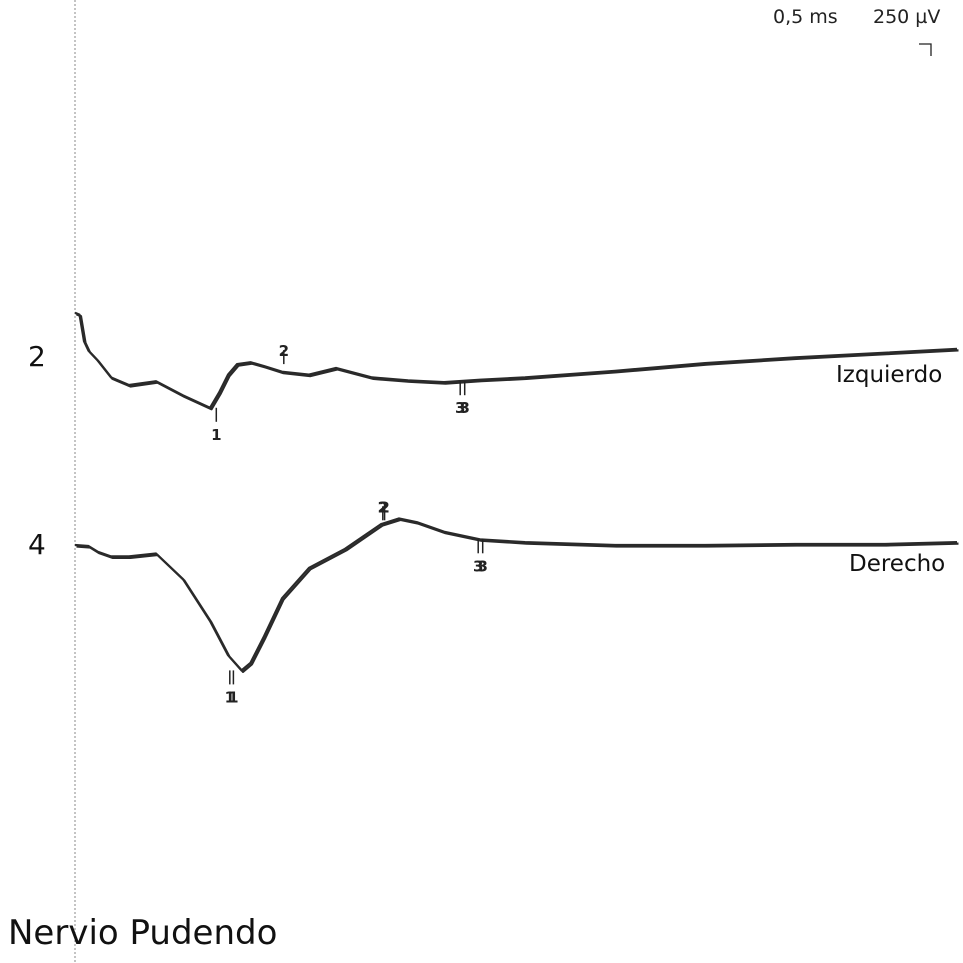 This screenshot has width=963, height=963. I want to click on marker-label-0-3: 3, so click(464, 408).